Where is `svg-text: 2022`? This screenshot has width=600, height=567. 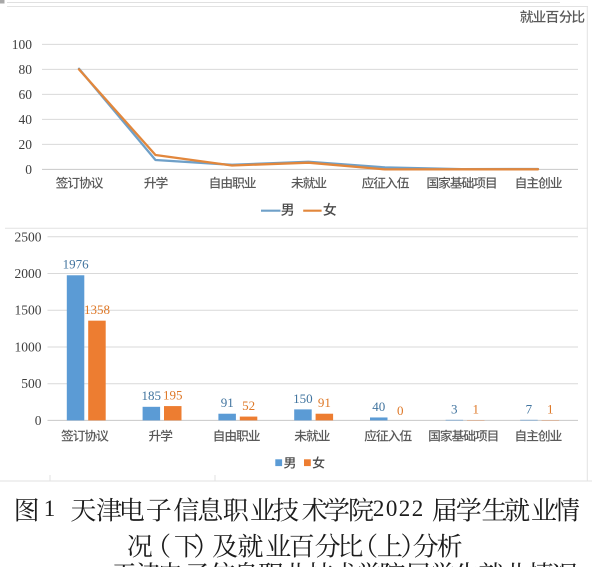
svg-text: 2022 is located at coordinates (399, 508).